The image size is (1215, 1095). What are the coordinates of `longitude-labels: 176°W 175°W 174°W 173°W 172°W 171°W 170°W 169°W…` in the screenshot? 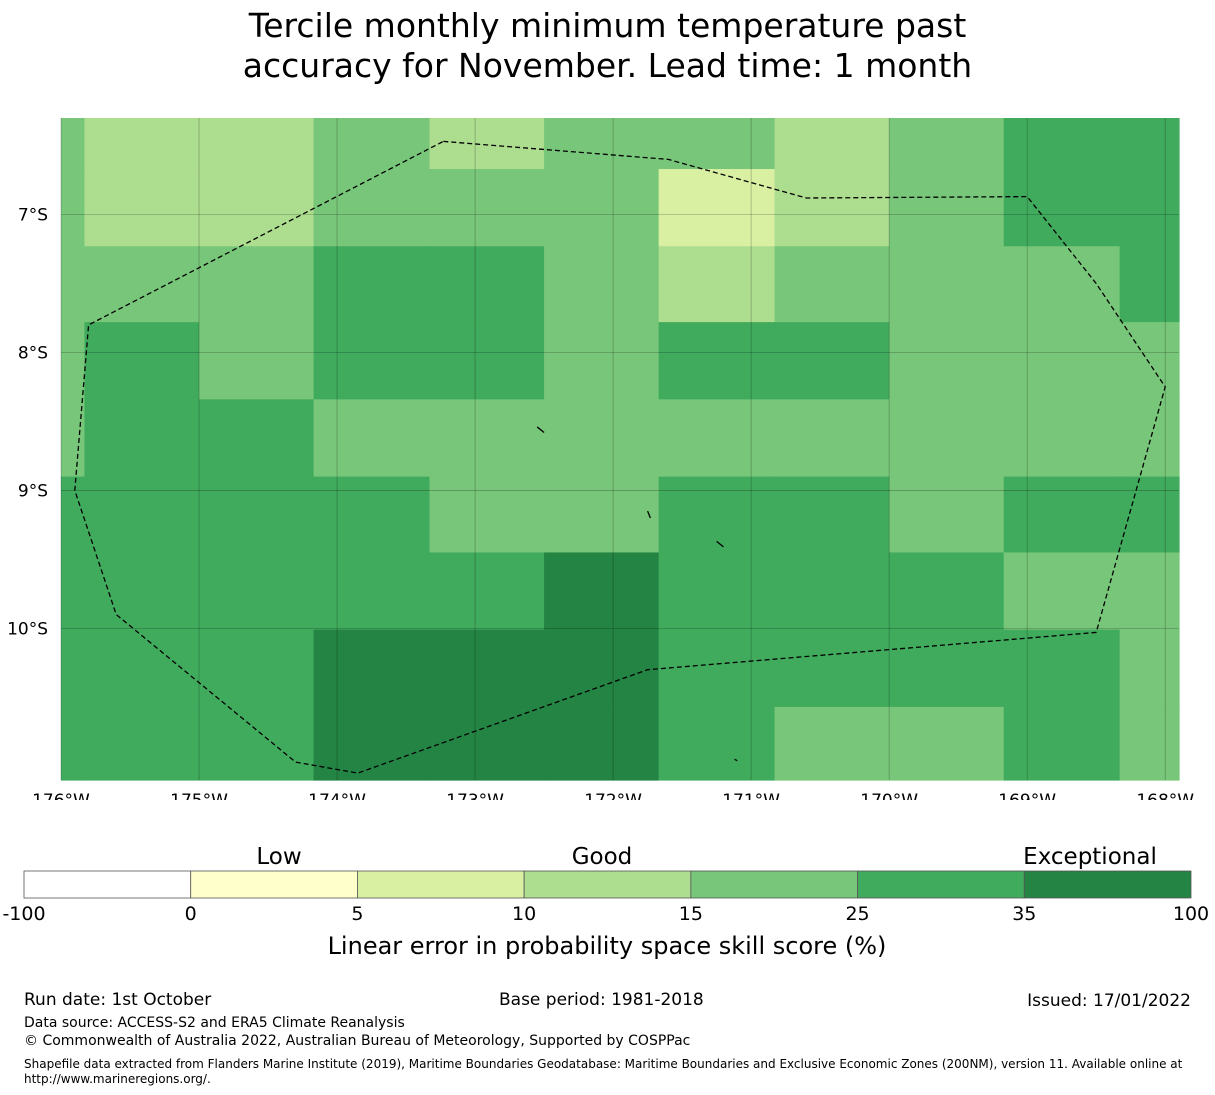 It's located at (613, 795).